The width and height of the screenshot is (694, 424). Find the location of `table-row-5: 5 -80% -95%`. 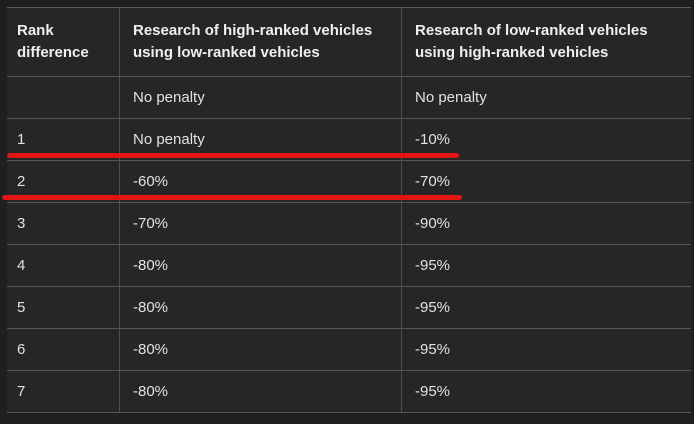

table-row-5: 5 -80% -95% is located at coordinates (349, 308).